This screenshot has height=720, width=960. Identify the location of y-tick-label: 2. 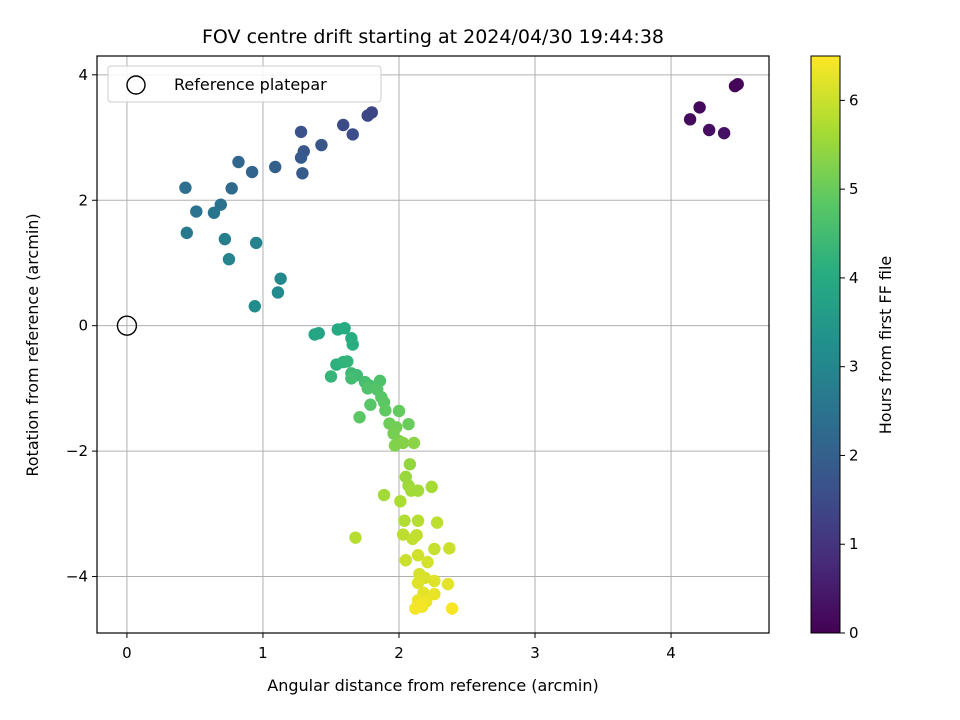
(83, 200).